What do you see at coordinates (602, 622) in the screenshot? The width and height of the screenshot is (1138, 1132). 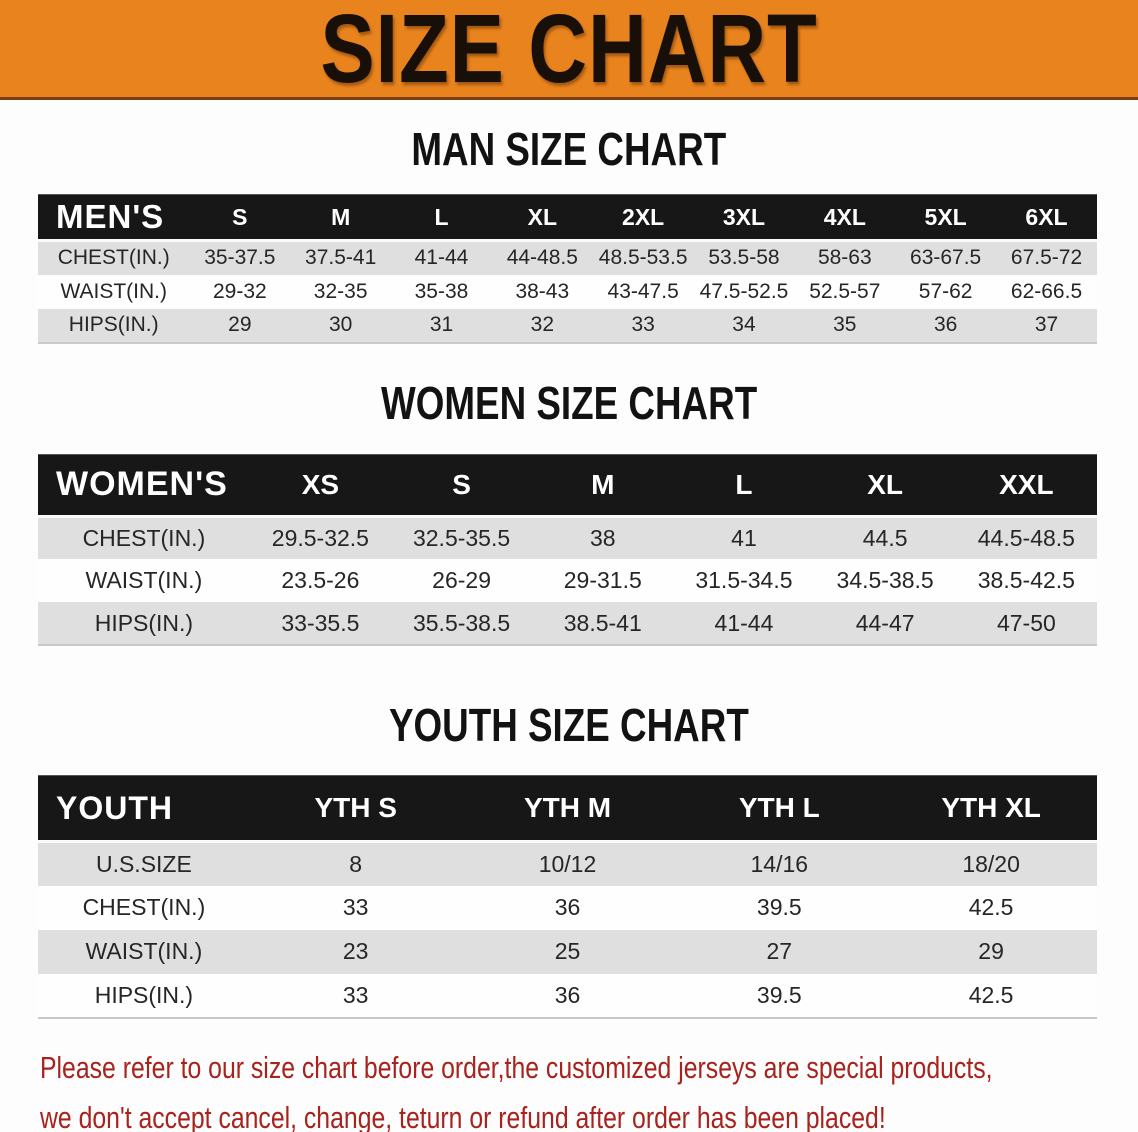 I see `size-value-cell: 38.5-41` at bounding box center [602, 622].